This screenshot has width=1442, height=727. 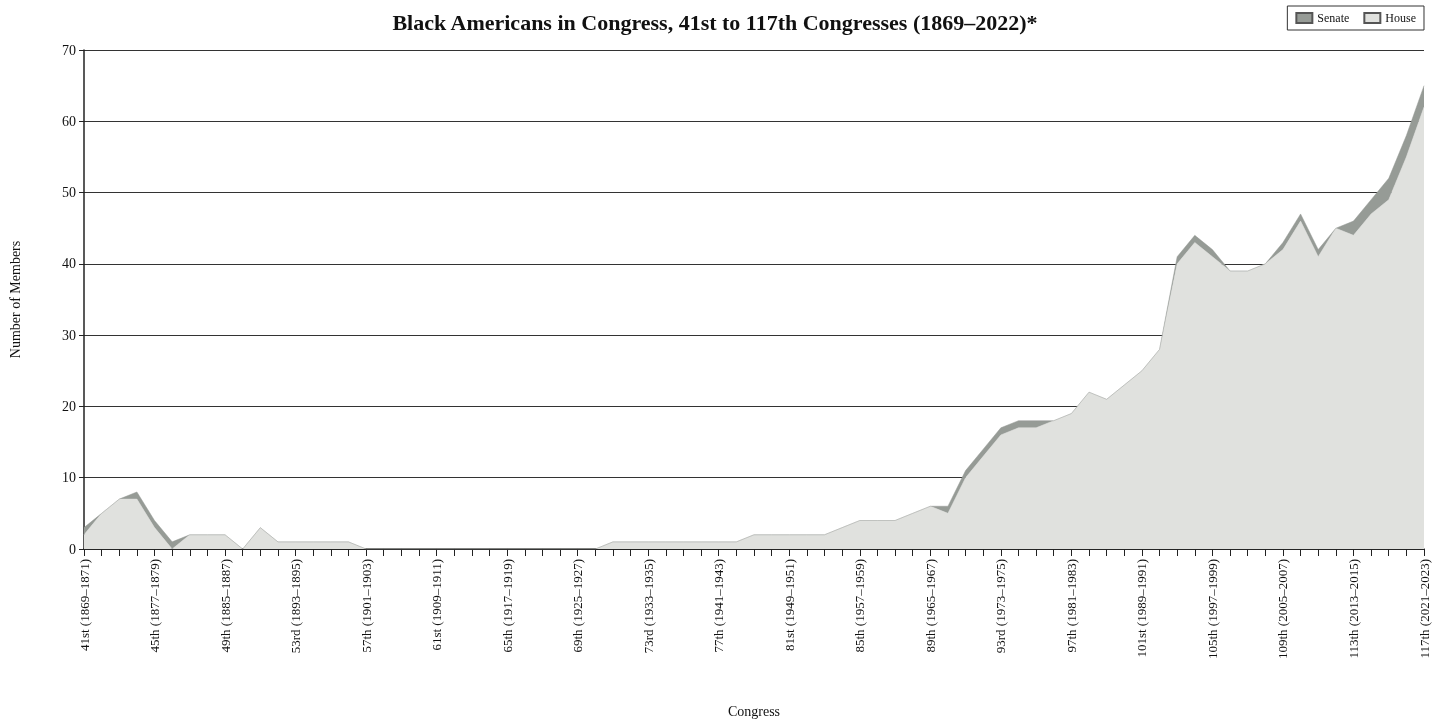 What do you see at coordinates (1001, 606) in the screenshot?
I see `x-tick-label: 93rd (1973–1975)` at bounding box center [1001, 606].